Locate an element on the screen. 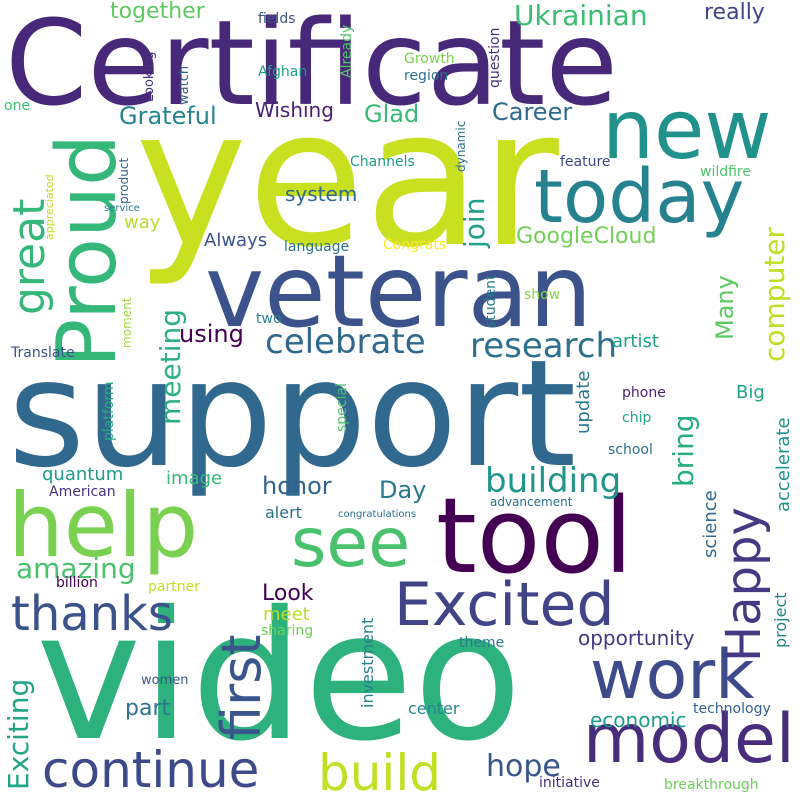 The image size is (800, 800). word-glad: Glad is located at coordinates (392, 114).